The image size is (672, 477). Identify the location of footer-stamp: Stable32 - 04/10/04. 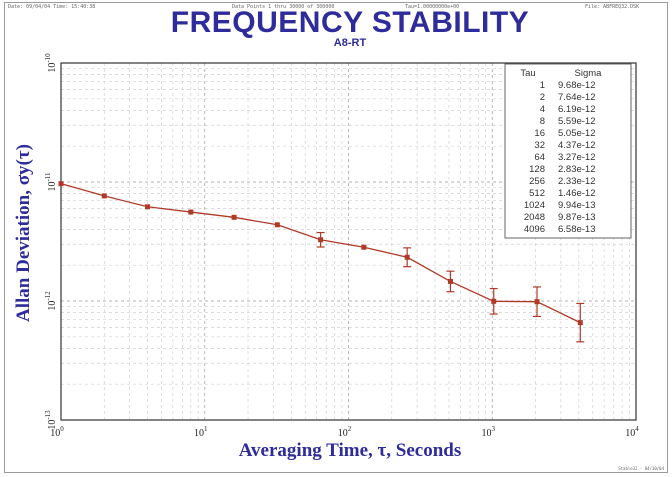
(641, 468).